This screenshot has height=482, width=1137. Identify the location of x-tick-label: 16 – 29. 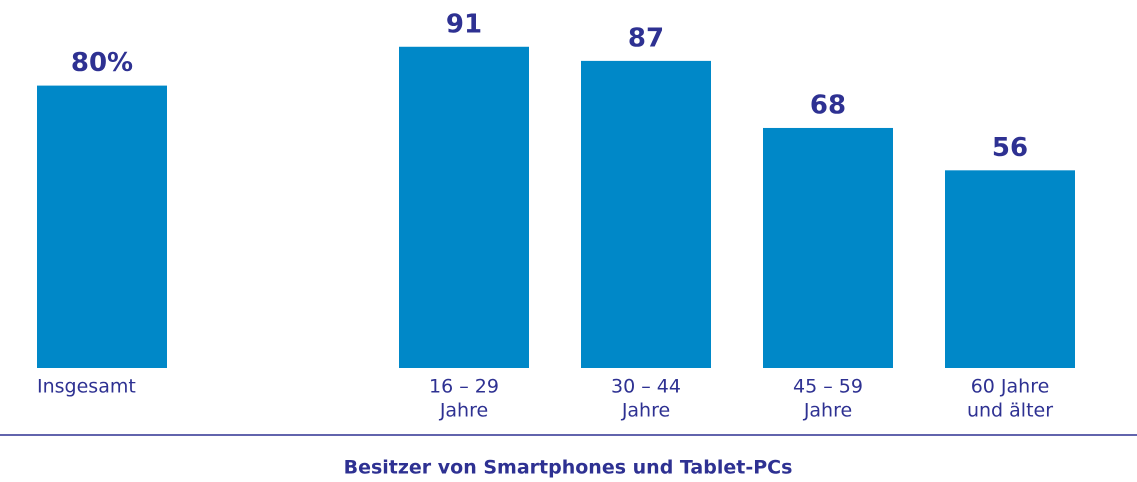
(464, 387).